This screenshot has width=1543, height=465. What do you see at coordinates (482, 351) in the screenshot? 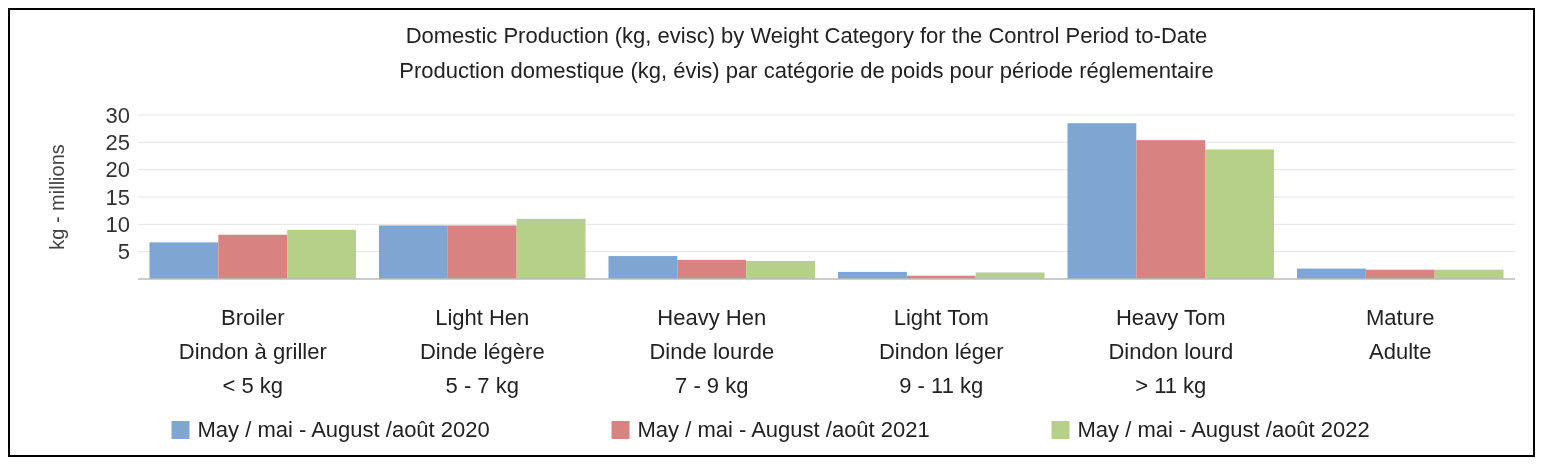
I see `x-tick-label: Light Hen Dinde légère 5 - 7 kg` at bounding box center [482, 351].